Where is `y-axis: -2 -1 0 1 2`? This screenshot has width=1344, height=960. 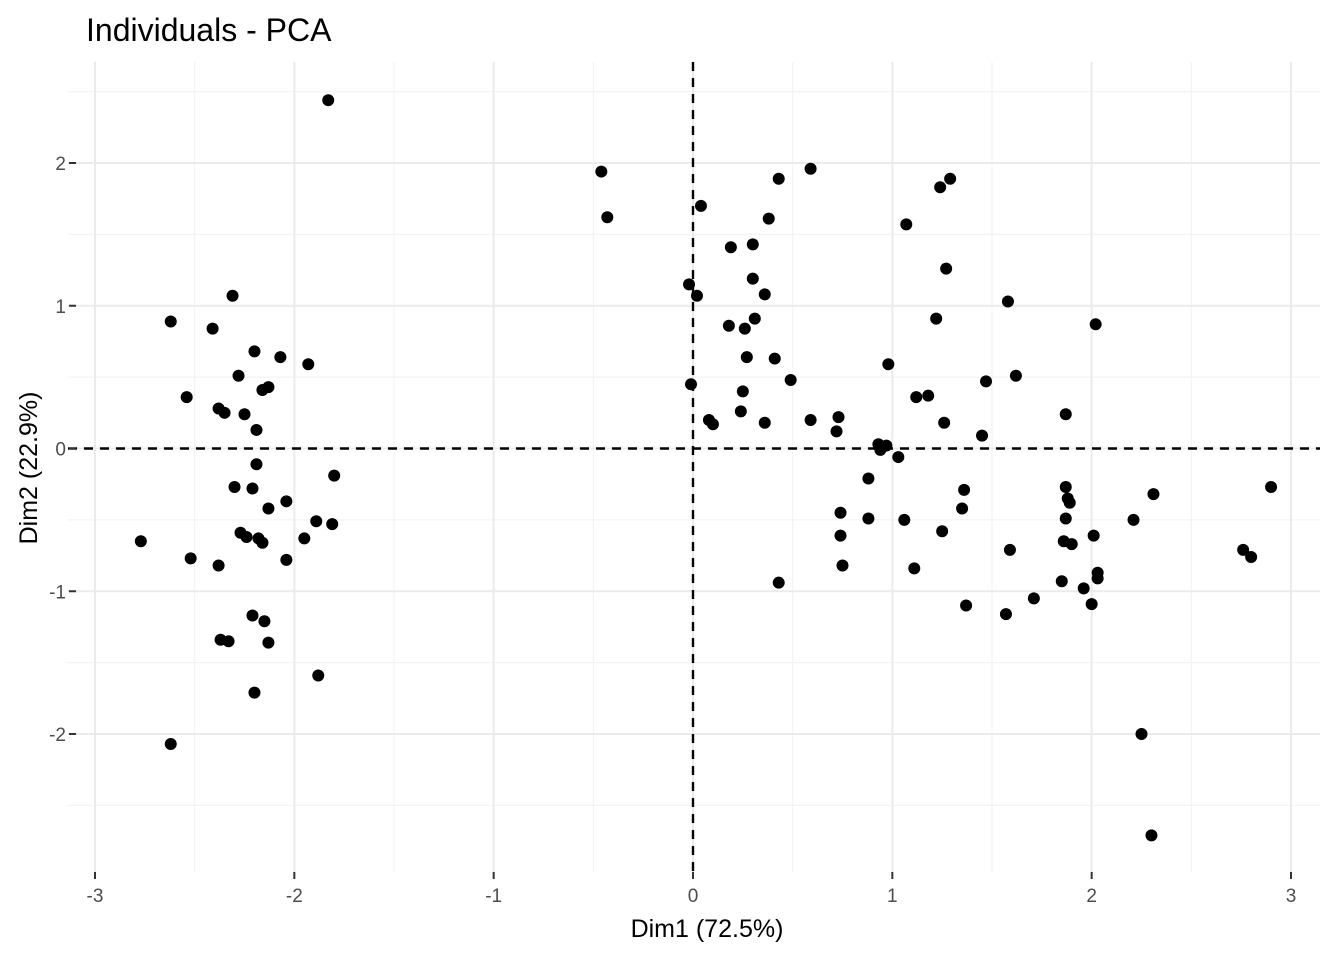 y-axis: -2 -1 0 1 2 is located at coordinates (62, 450).